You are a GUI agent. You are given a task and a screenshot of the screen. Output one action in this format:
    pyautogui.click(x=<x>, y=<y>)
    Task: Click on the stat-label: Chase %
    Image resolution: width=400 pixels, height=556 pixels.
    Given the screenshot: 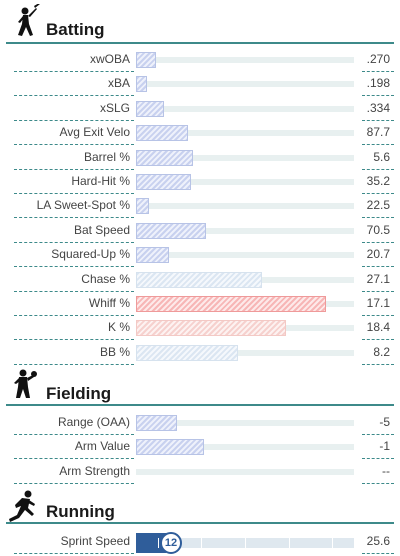 What is the action you would take?
    pyautogui.click(x=105, y=278)
    